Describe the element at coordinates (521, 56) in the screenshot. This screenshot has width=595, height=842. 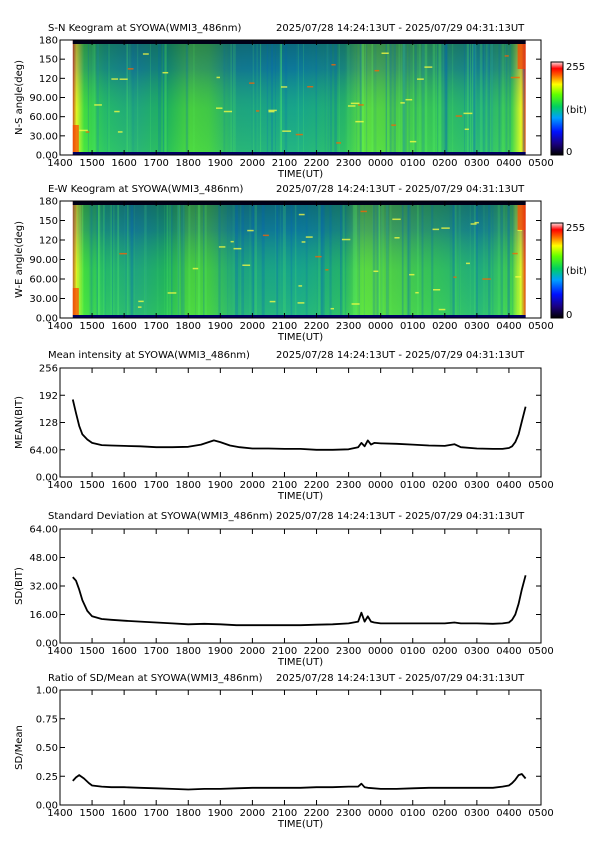
I see `keogram-edge-glow` at that location.